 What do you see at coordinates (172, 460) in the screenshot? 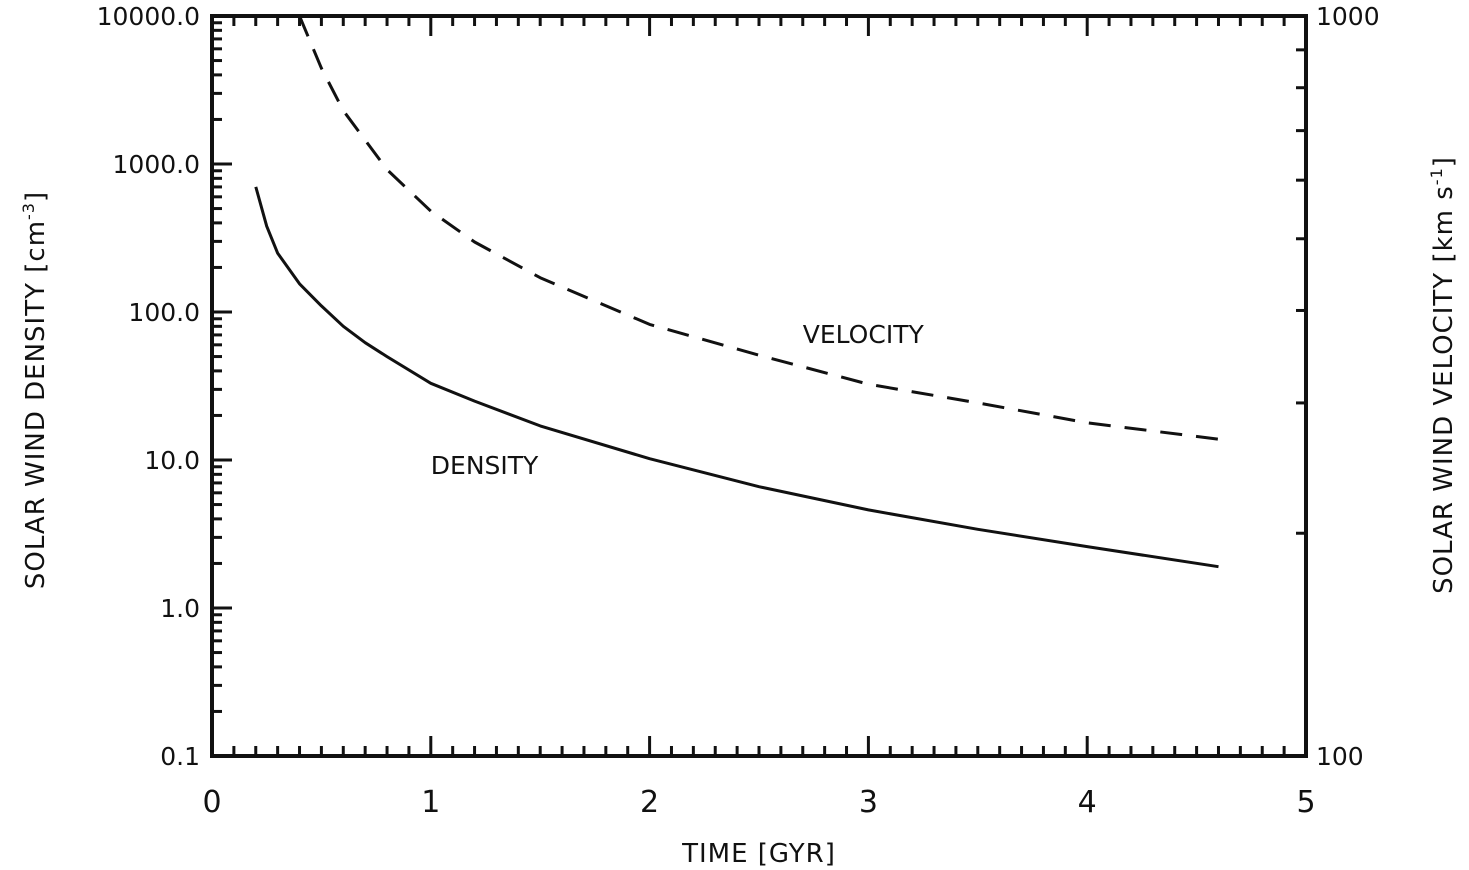
I see `y-left-tick-label: 10.0` at bounding box center [172, 460].